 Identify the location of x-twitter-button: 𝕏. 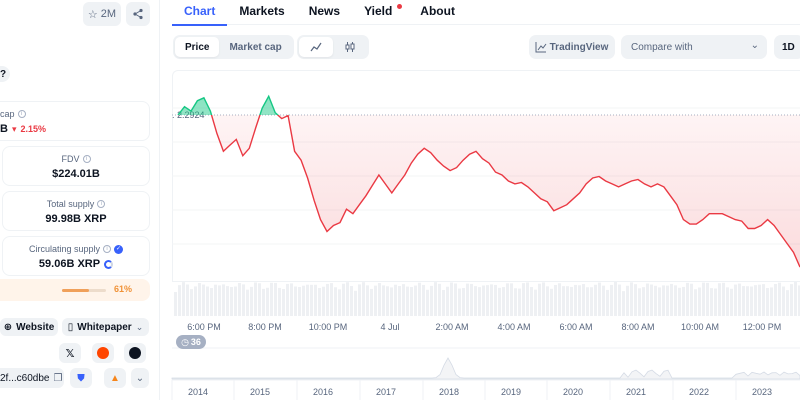
(70, 353).